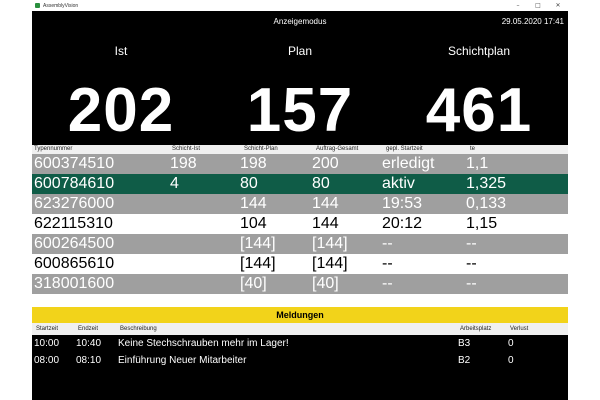  What do you see at coordinates (538, 5) in the screenshot?
I see `maximize-button: □` at bounding box center [538, 5].